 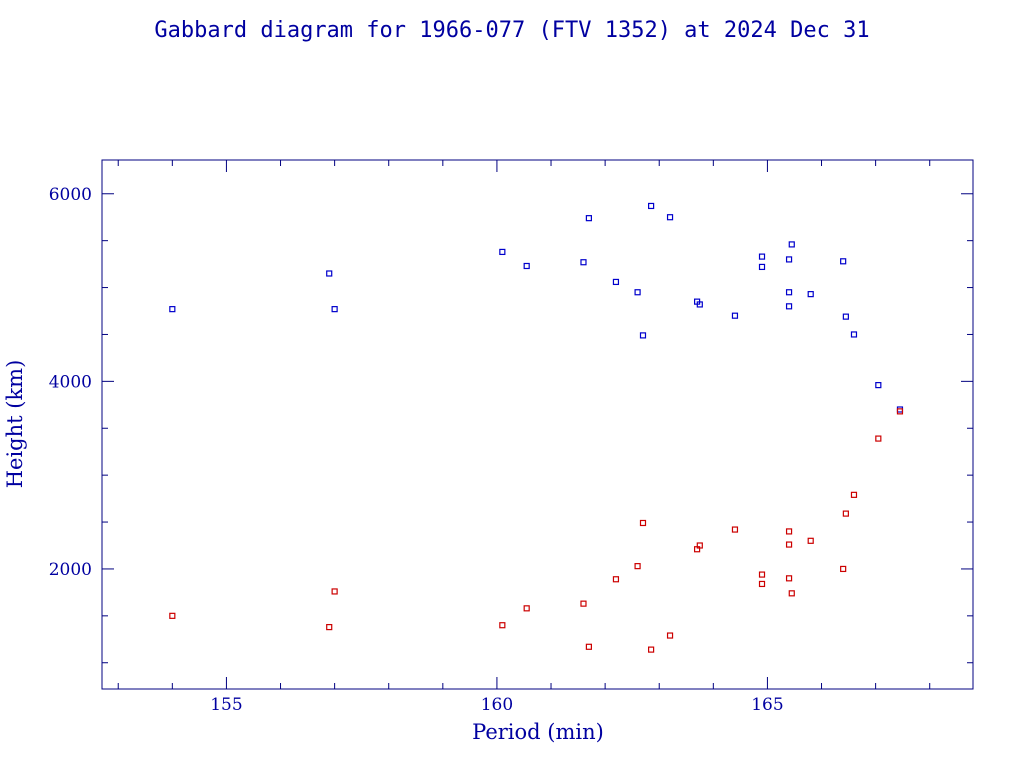 What do you see at coordinates (70, 382) in the screenshot?
I see `y-tick-label: 4000` at bounding box center [70, 382].